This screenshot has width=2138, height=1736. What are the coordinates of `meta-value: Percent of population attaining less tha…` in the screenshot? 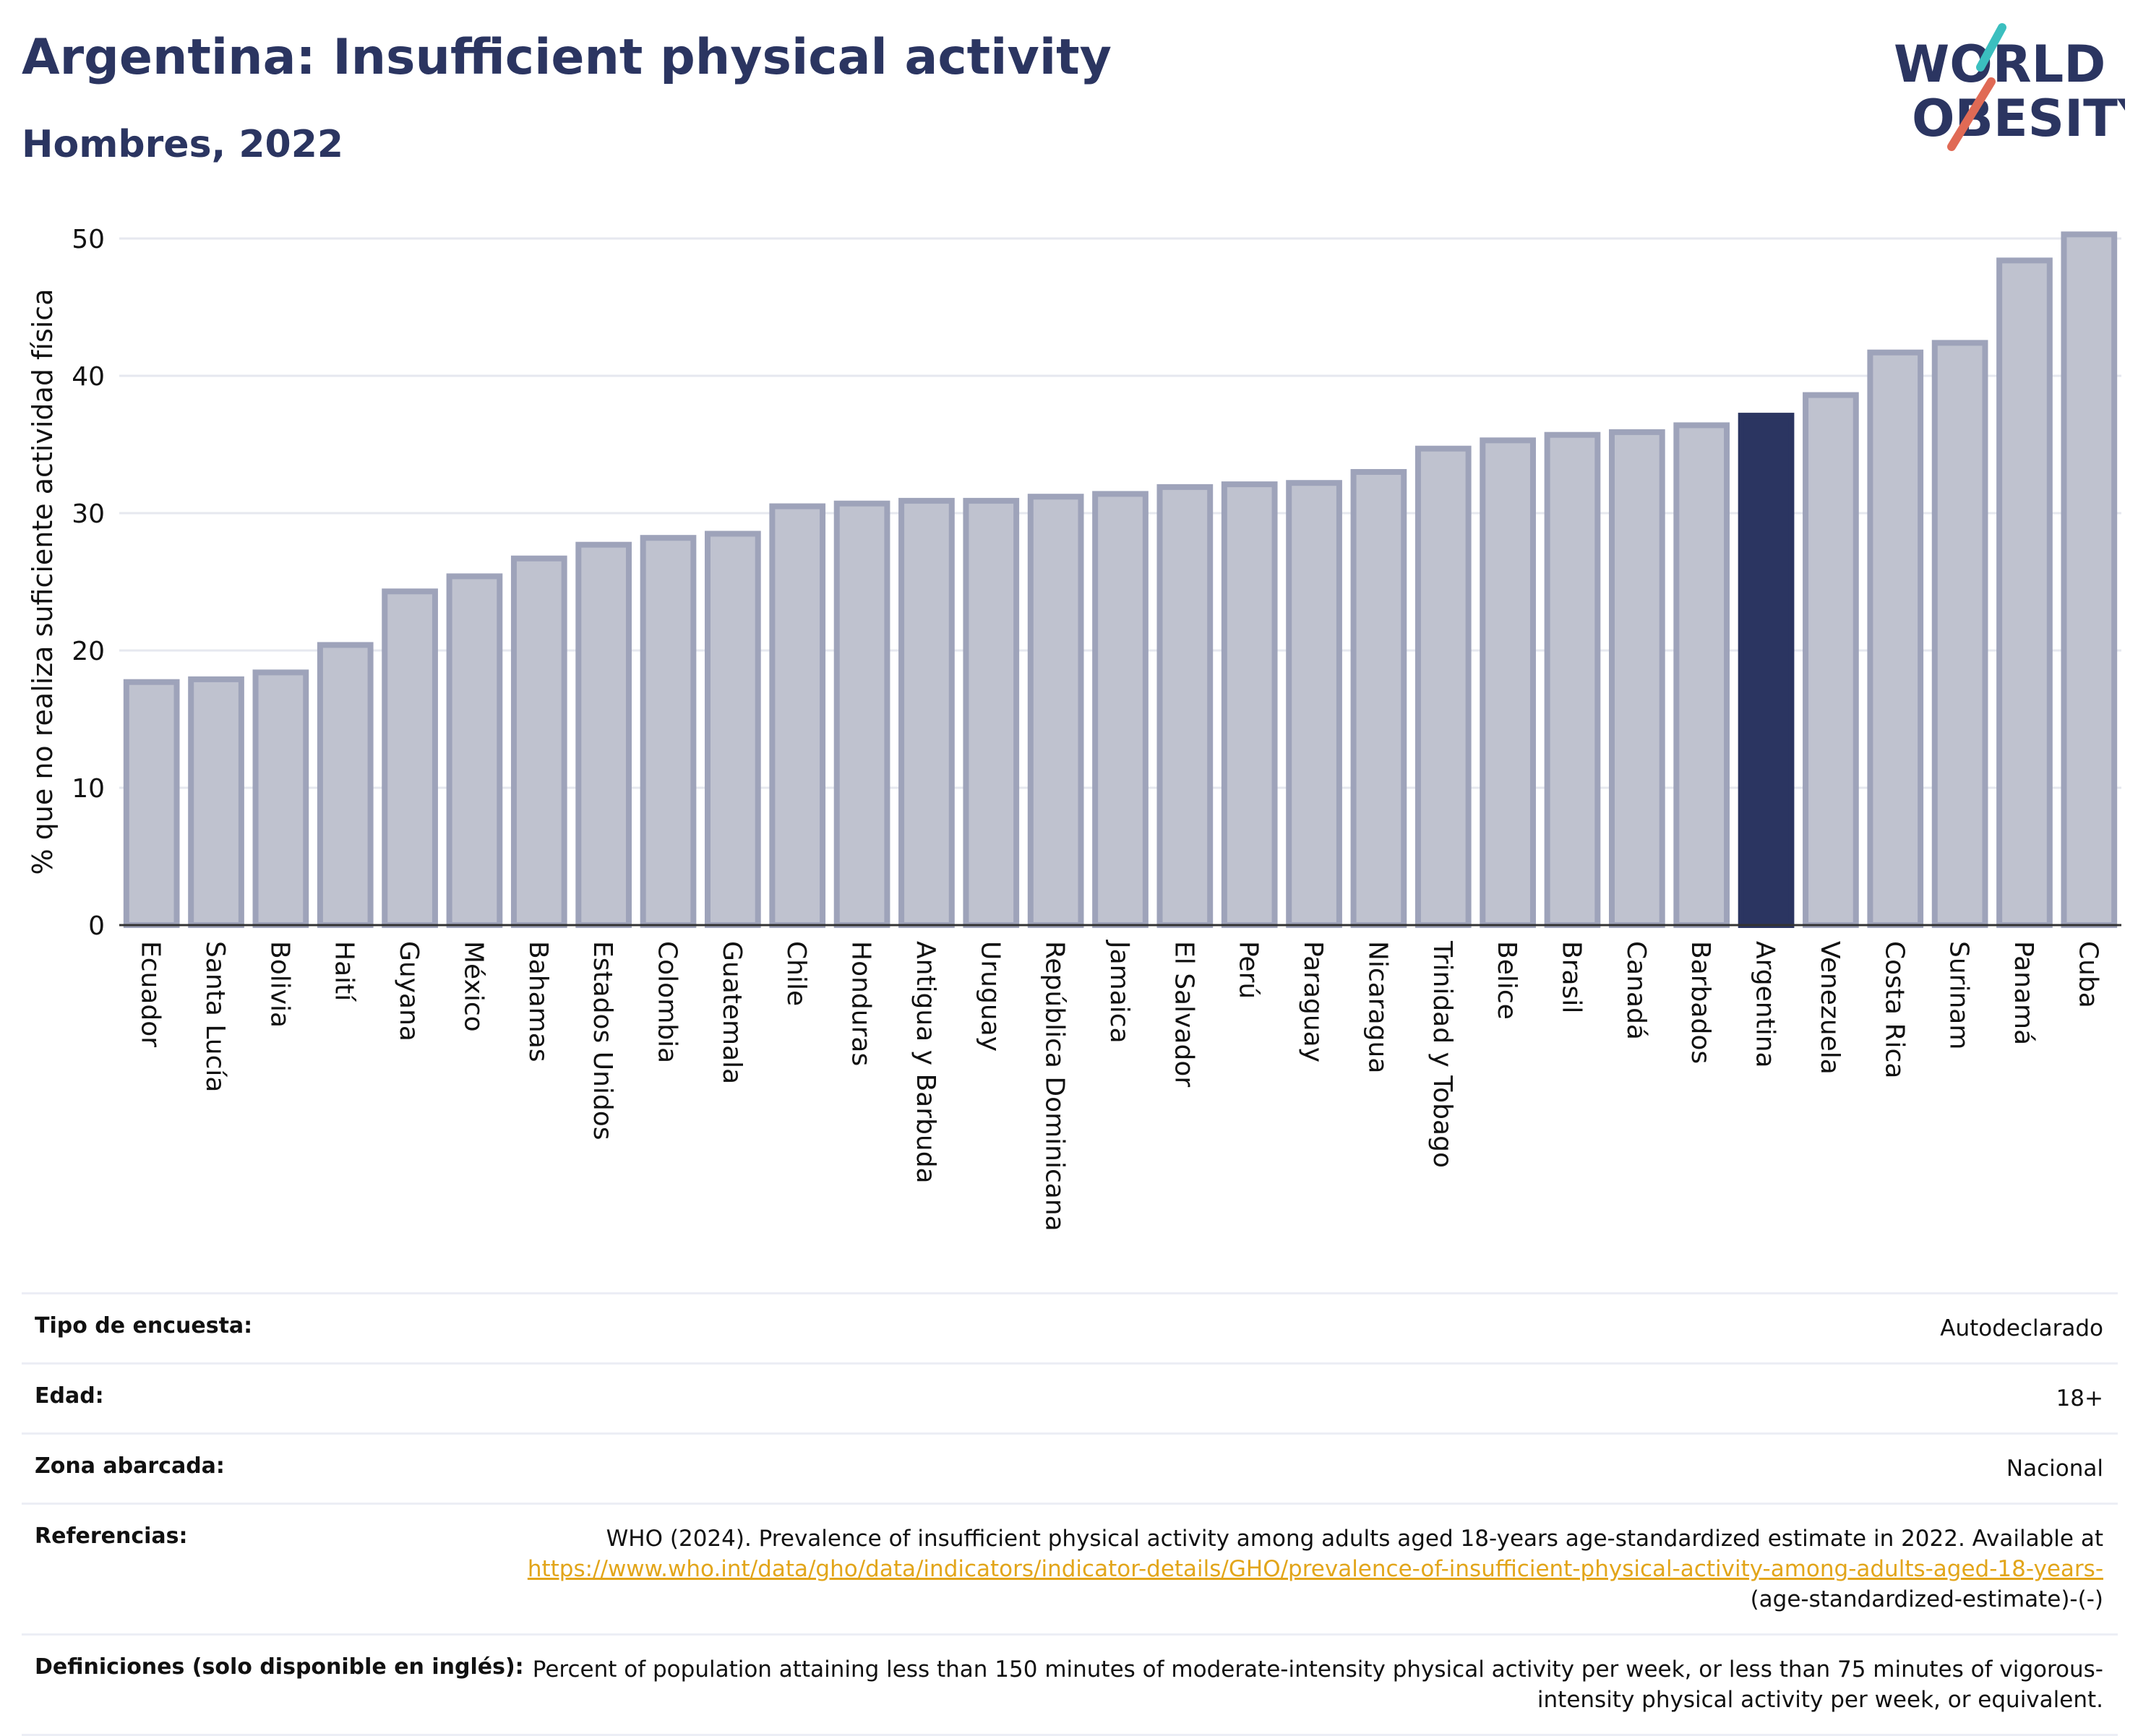 It's located at (1313, 1684).